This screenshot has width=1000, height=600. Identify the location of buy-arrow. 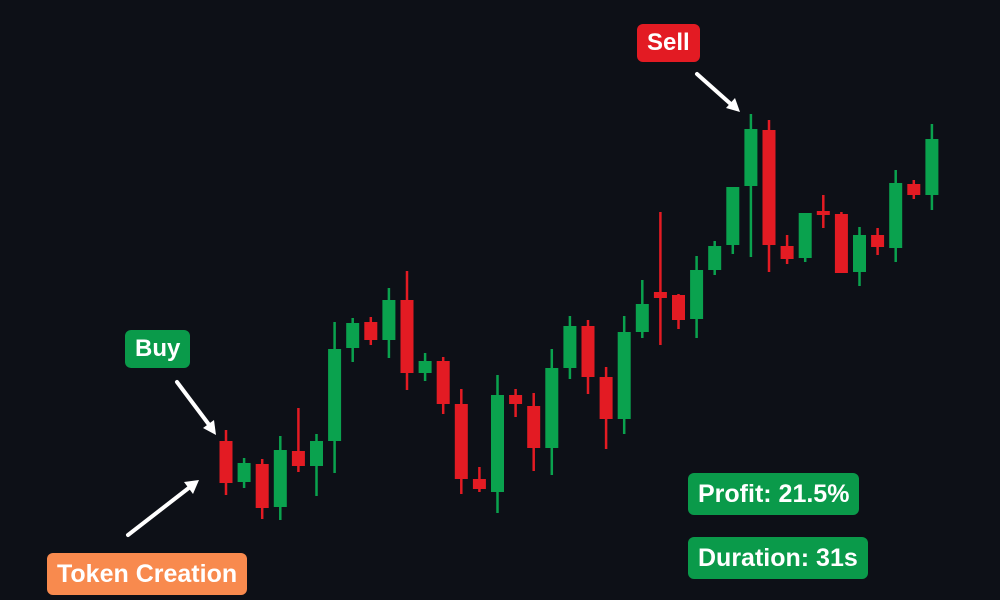
(193, 404).